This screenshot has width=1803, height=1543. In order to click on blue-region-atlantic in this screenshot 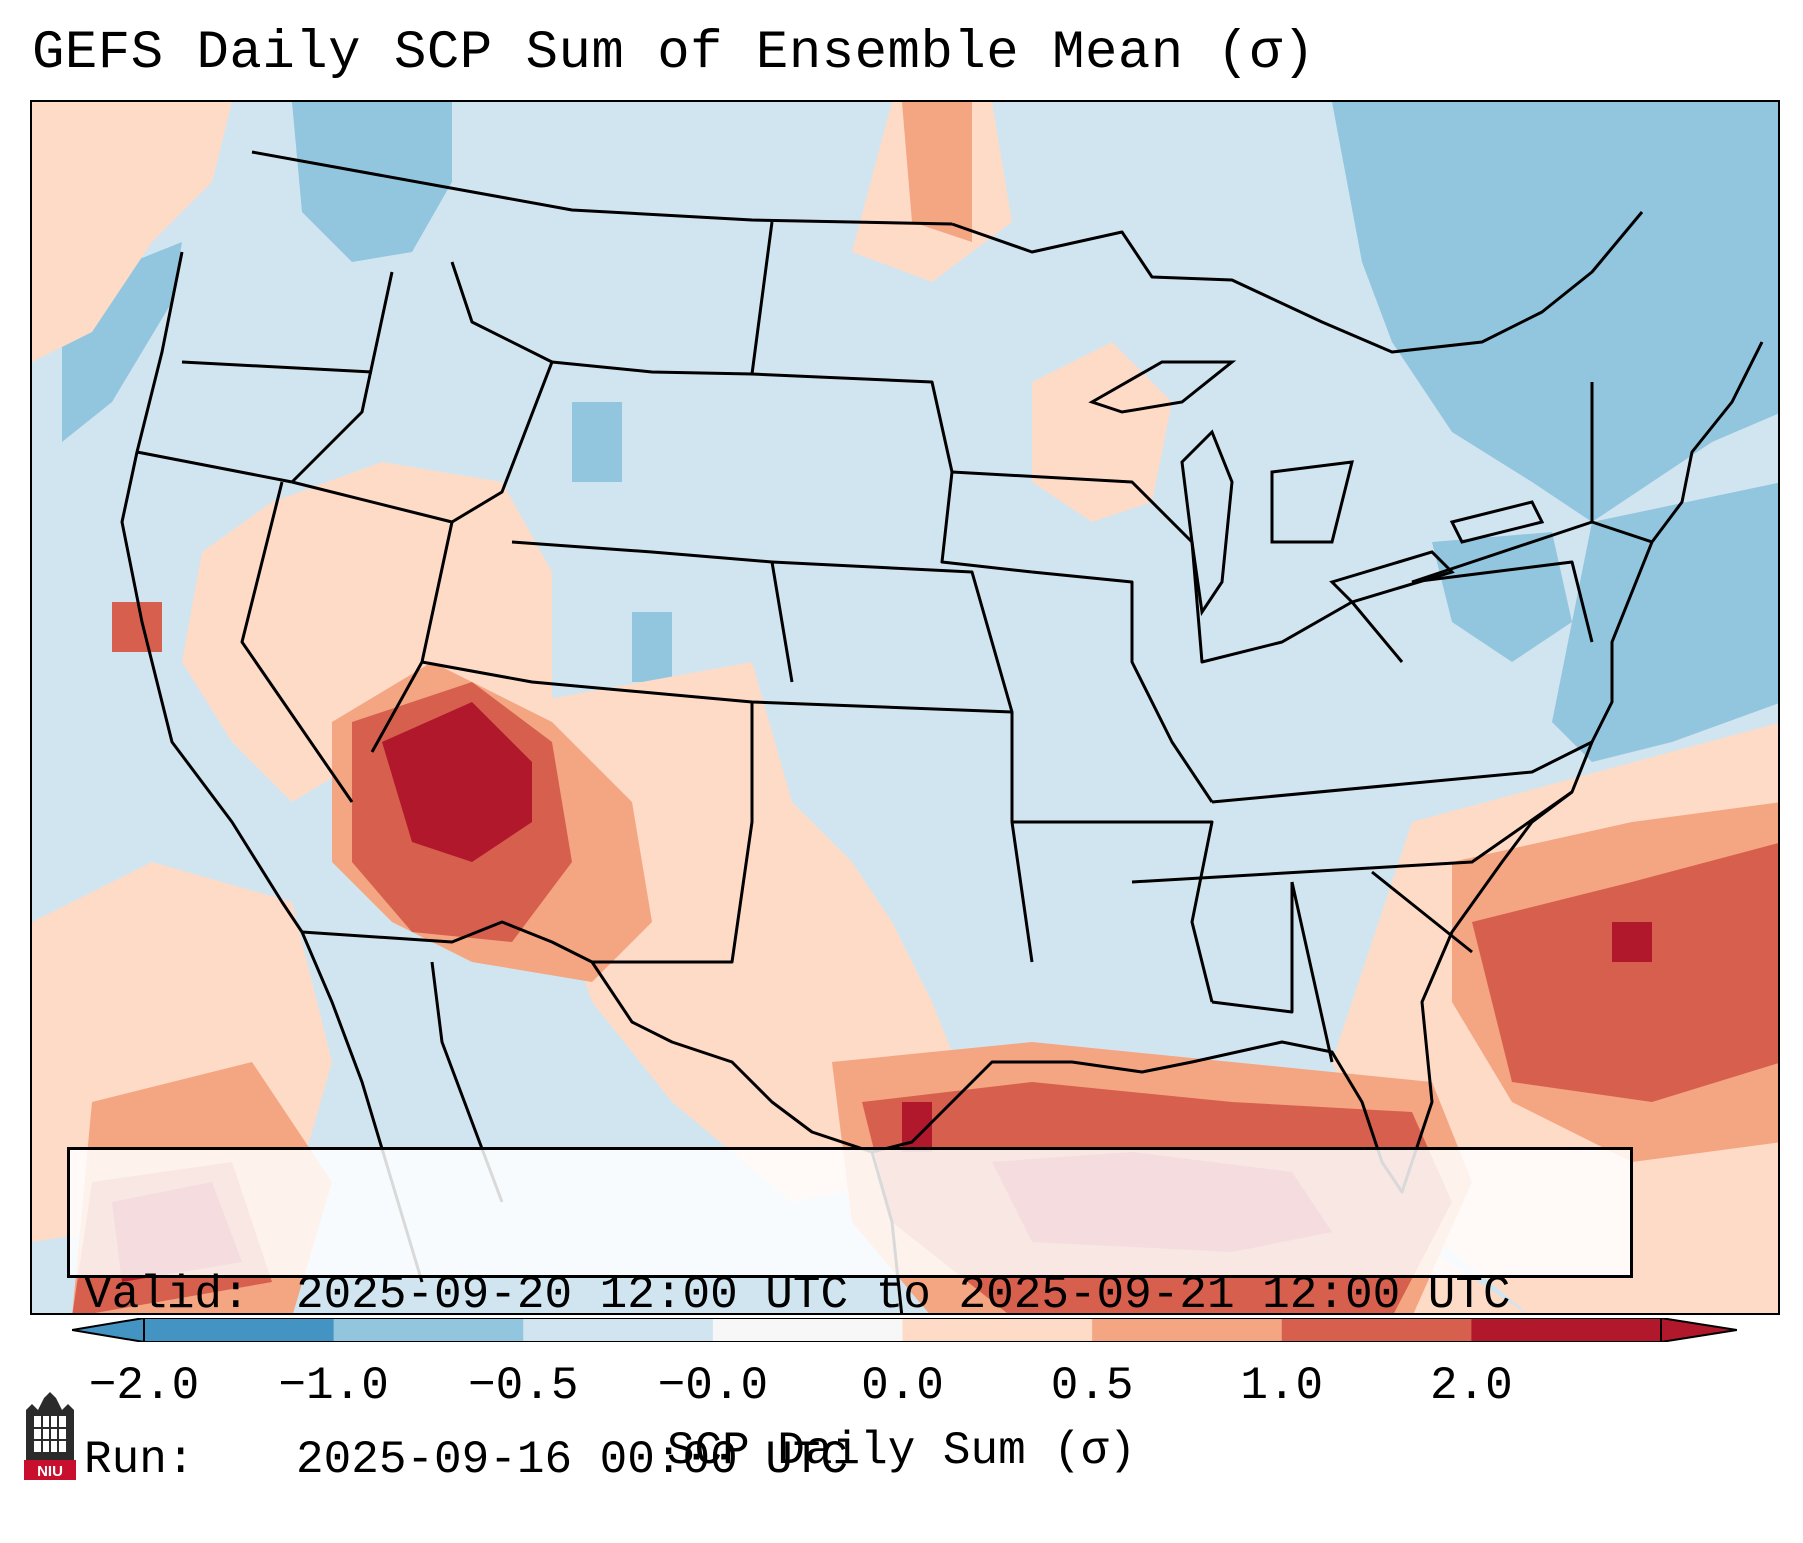, I will do `click(1665, 622)`.